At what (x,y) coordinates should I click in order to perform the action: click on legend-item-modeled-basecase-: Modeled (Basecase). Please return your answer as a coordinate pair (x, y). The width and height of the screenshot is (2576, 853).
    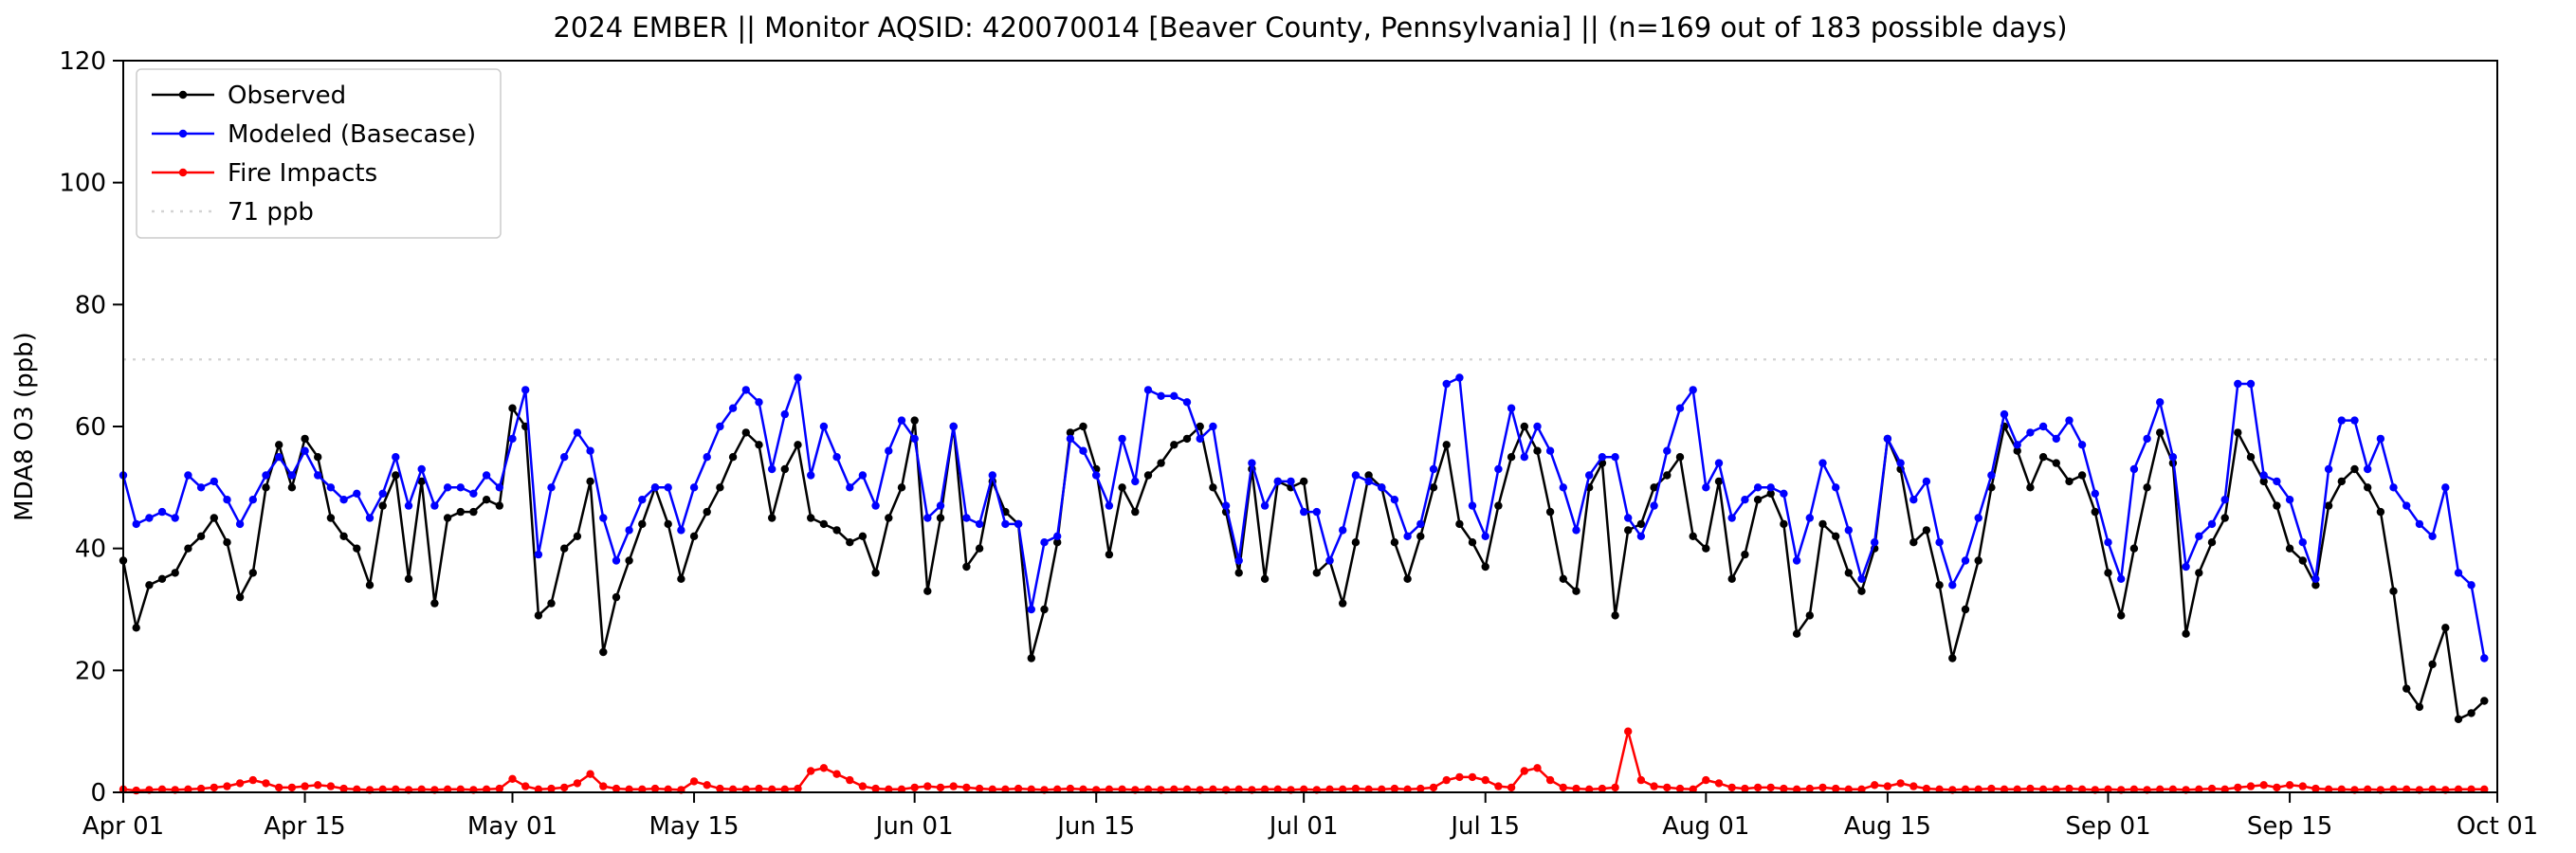
    Looking at the image, I should click on (314, 134).